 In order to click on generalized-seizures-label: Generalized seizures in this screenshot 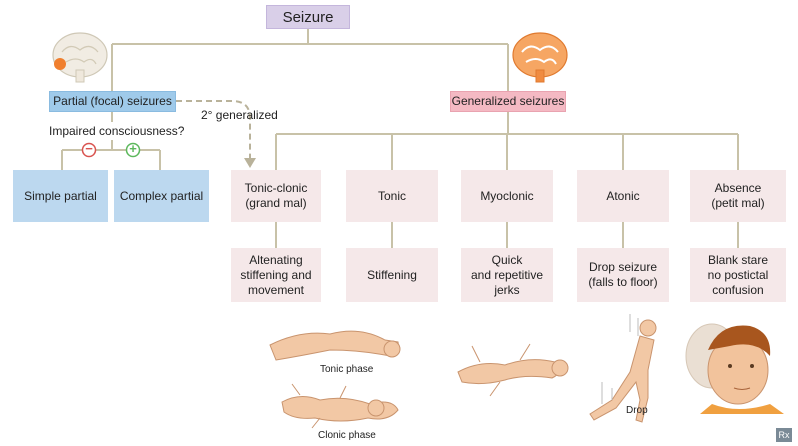, I will do `click(508, 101)`.